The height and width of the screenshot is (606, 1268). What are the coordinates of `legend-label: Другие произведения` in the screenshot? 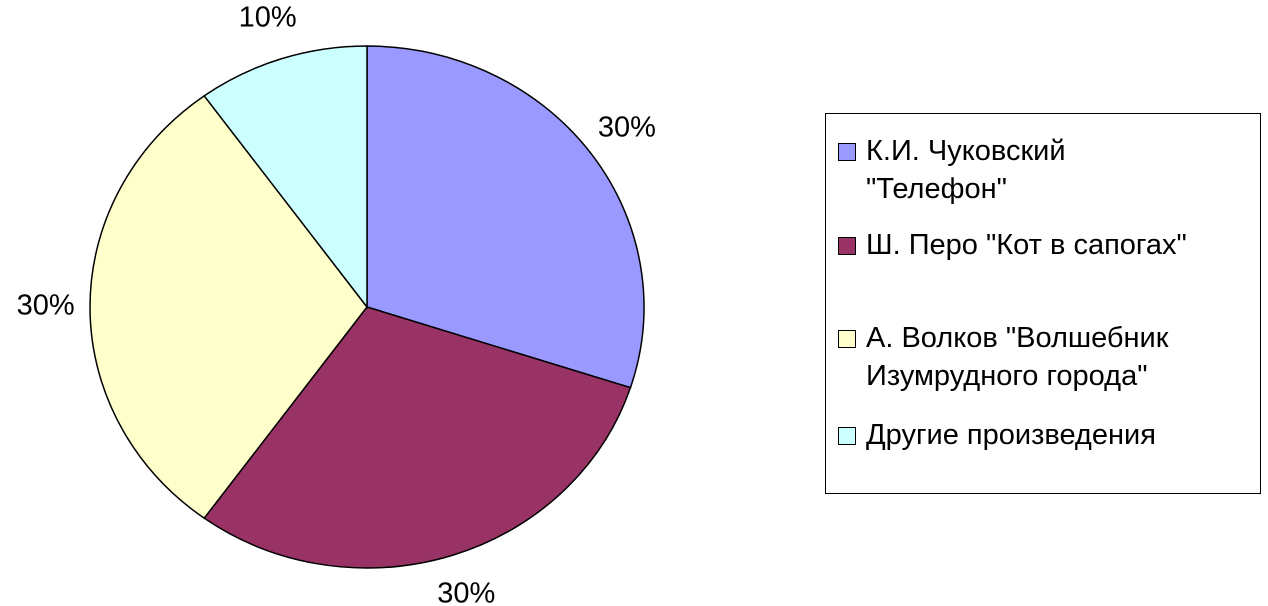 It's located at (1011, 435).